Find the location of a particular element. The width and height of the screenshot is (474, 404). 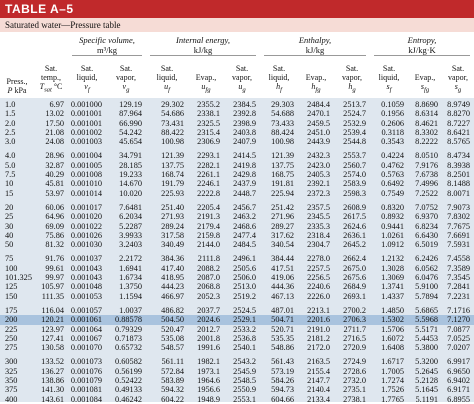

cell: 2724.9 is located at coordinates (354, 362).